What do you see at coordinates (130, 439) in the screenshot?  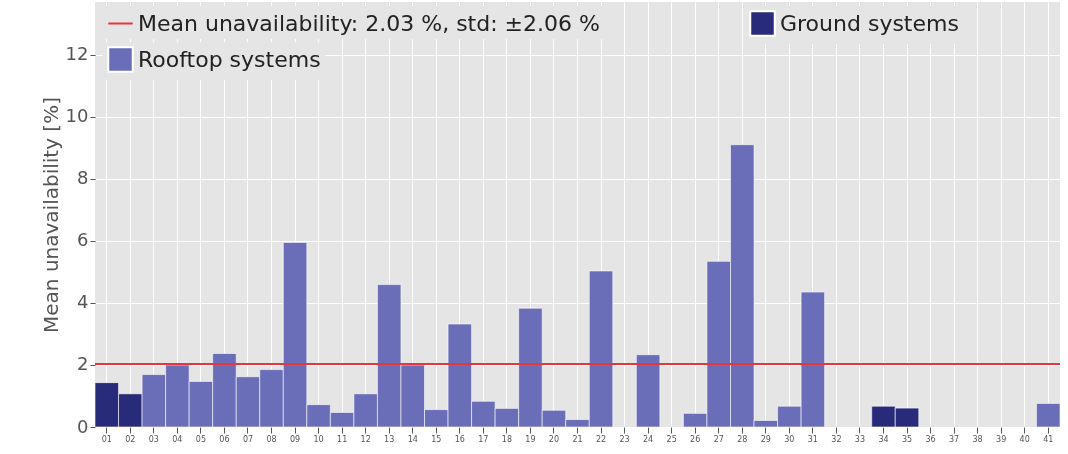 I see `x-tick-label: 02` at bounding box center [130, 439].